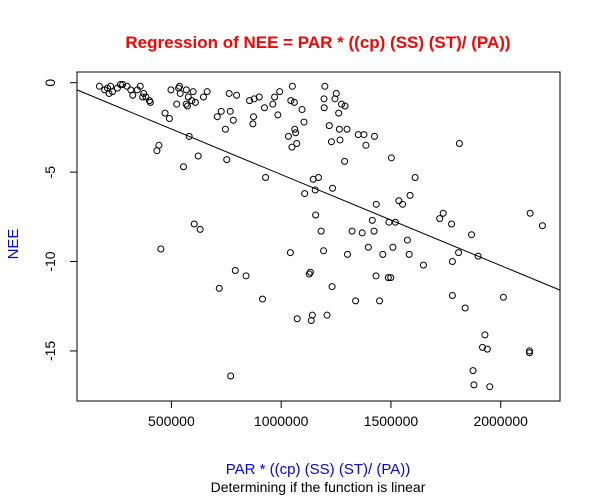 This screenshot has height=500, width=600. Describe the element at coordinates (50, 172) in the screenshot. I see `y-tick-label: -5` at that location.